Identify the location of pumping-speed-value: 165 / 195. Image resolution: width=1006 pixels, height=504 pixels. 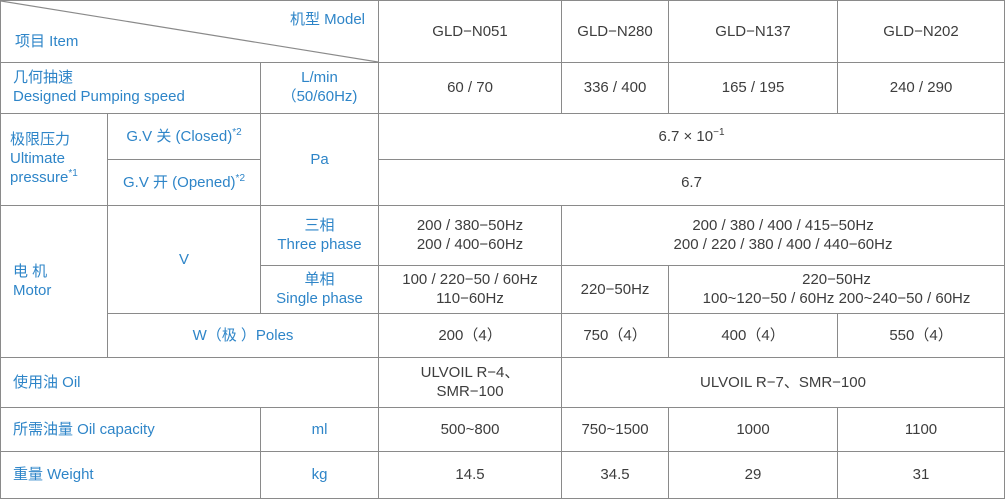
(753, 88).